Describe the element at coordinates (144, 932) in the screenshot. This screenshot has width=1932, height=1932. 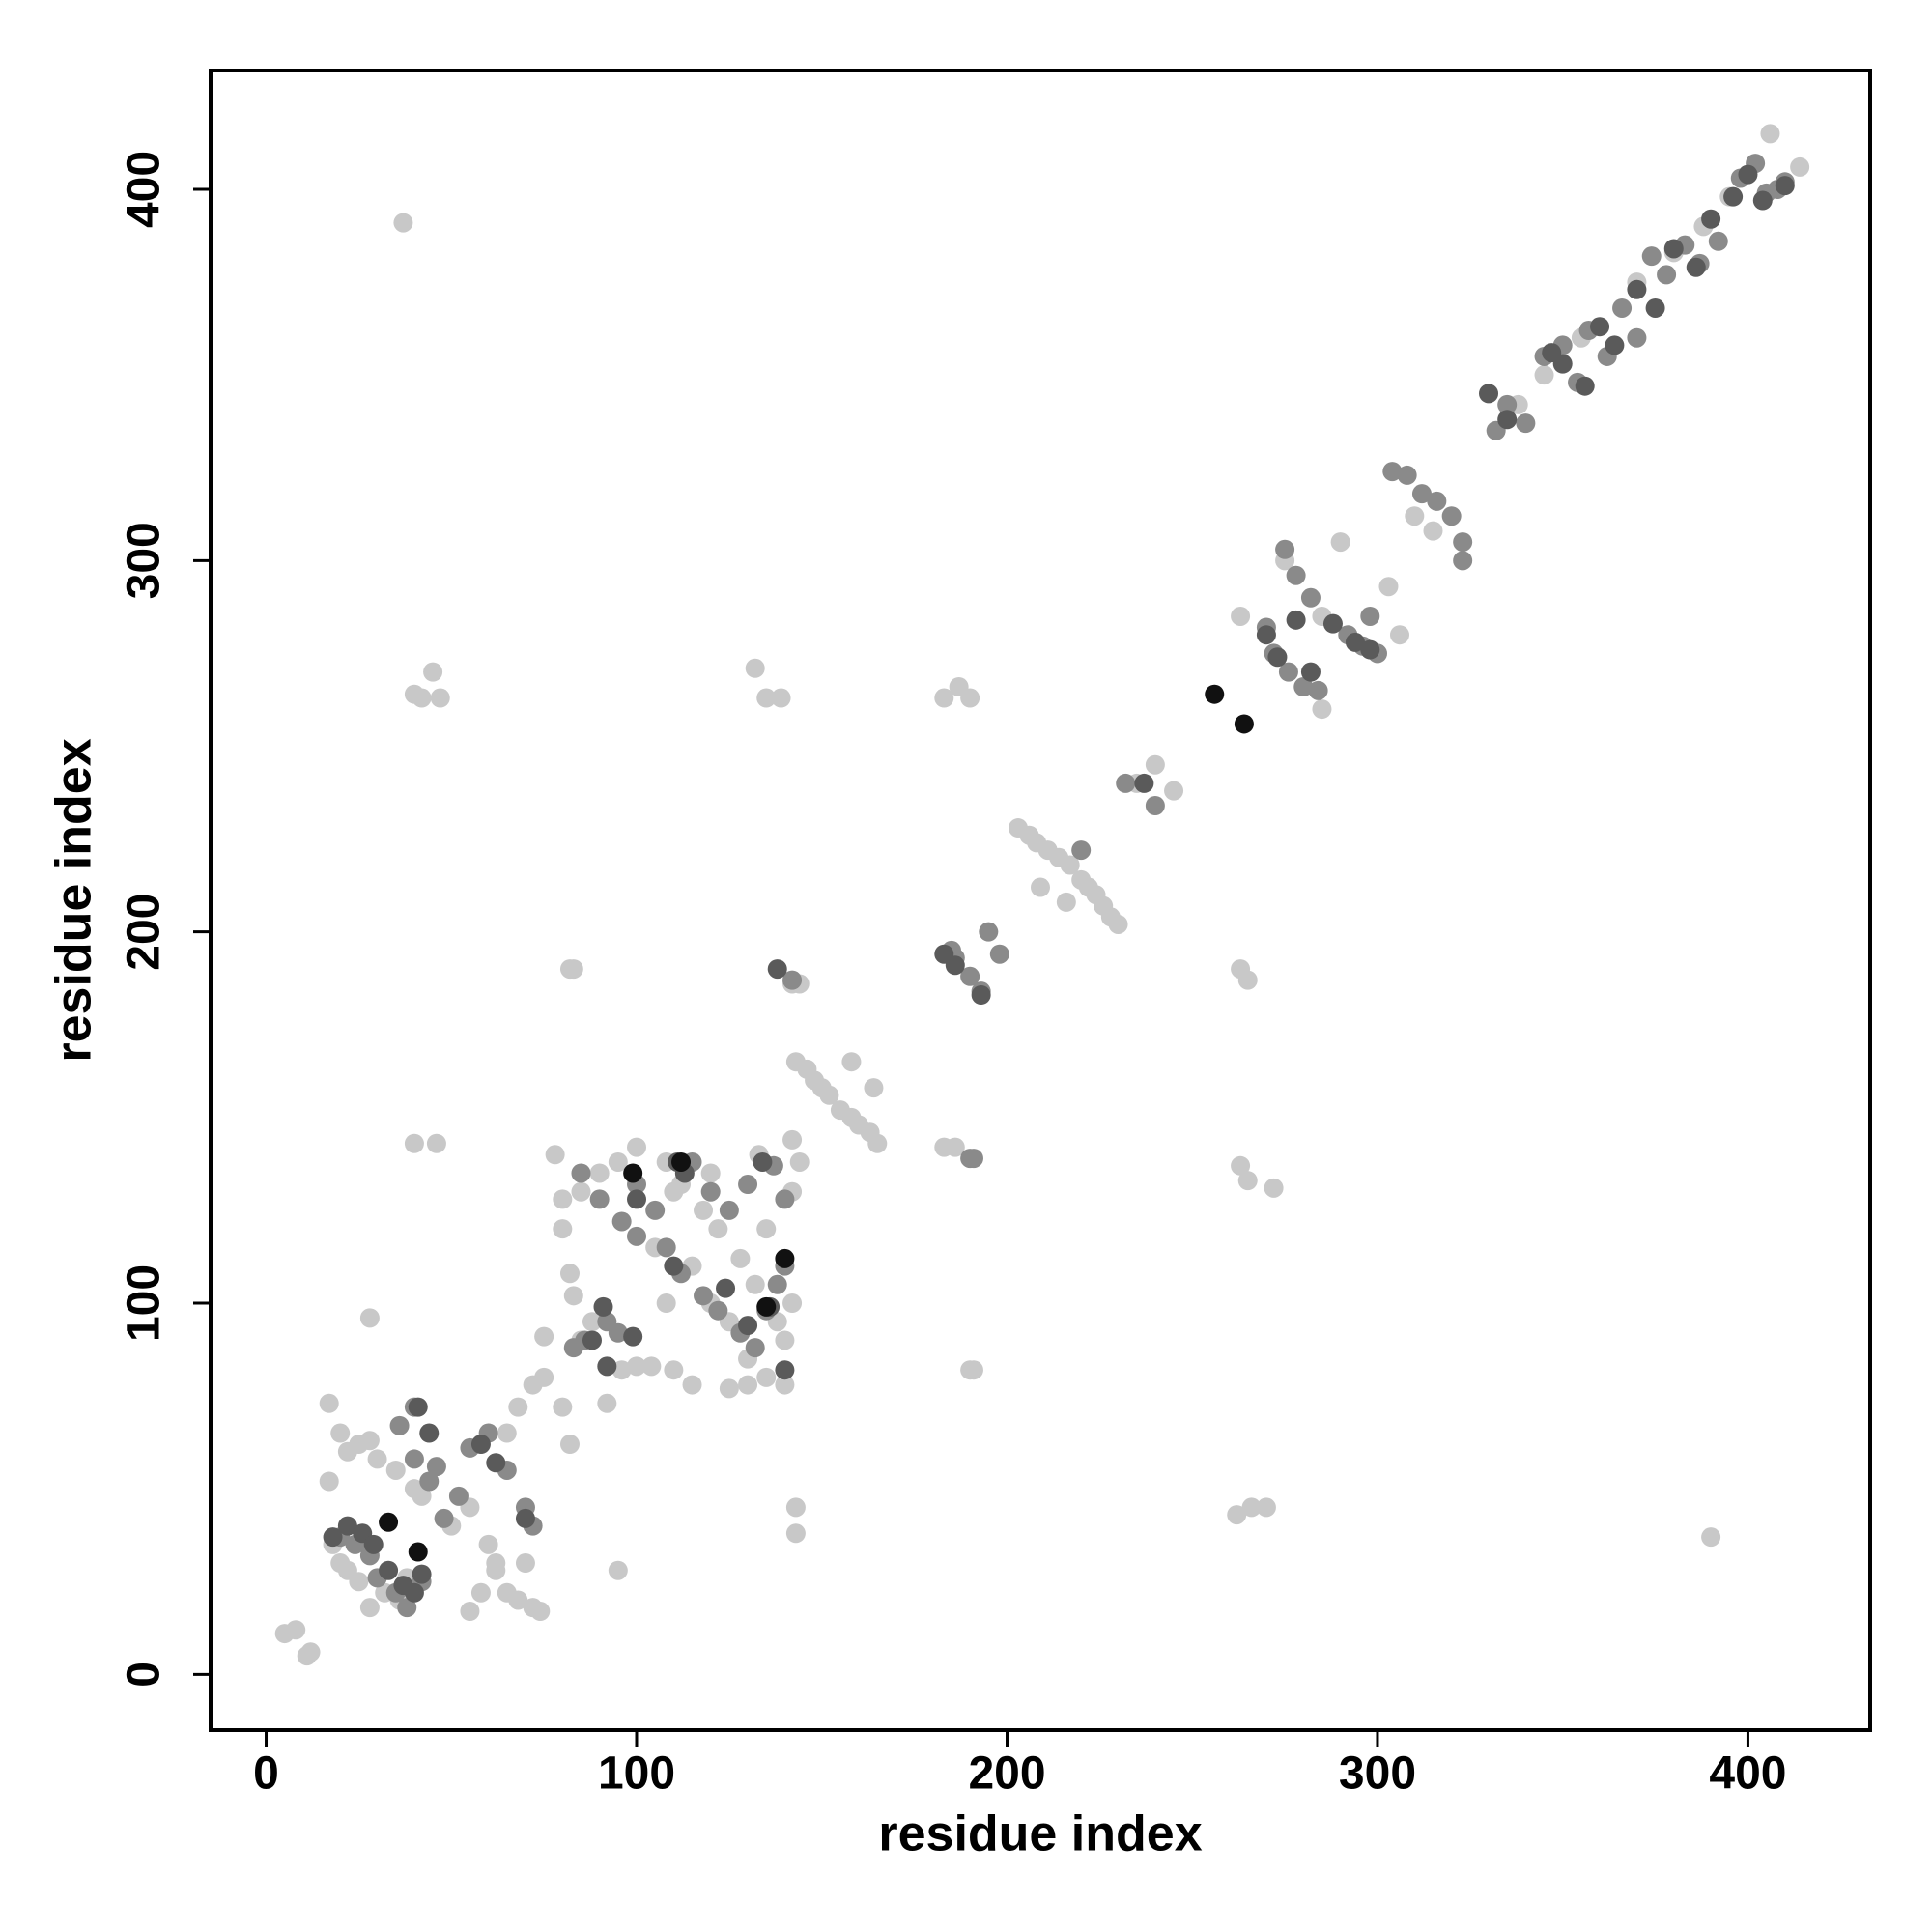
I see `y-tick-label: 200` at that location.